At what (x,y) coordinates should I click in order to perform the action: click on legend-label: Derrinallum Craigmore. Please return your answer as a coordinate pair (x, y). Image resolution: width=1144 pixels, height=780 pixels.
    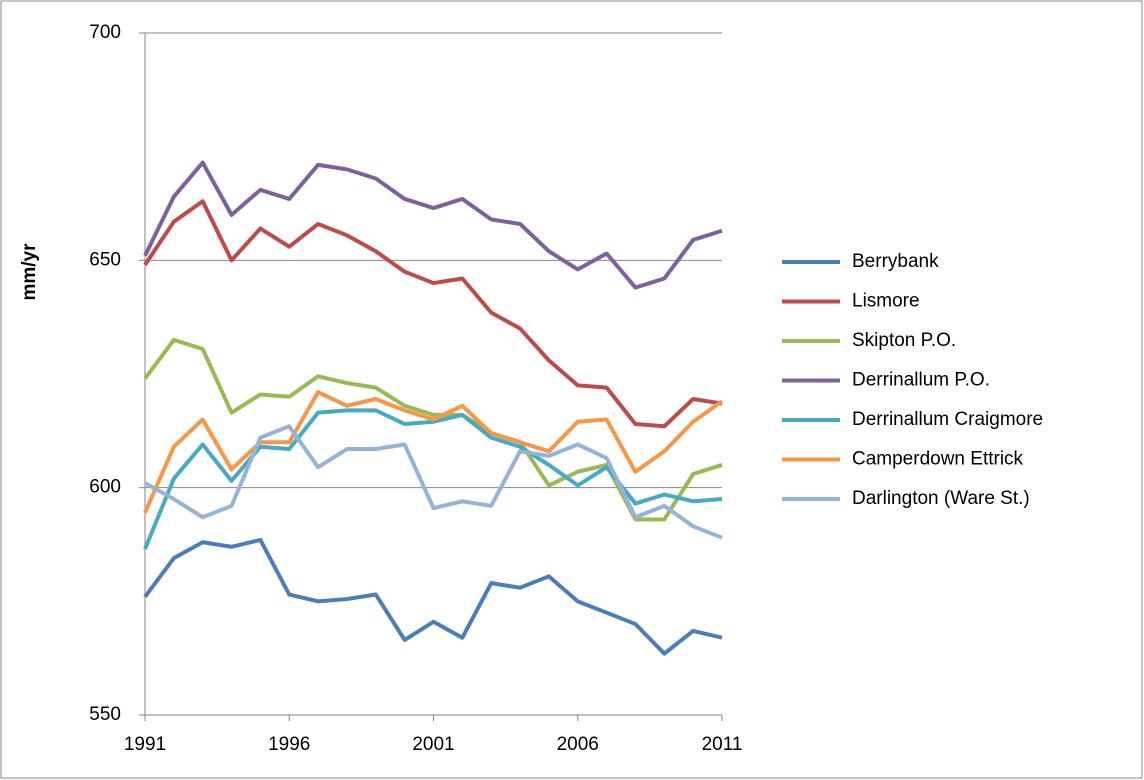
    Looking at the image, I should click on (947, 419).